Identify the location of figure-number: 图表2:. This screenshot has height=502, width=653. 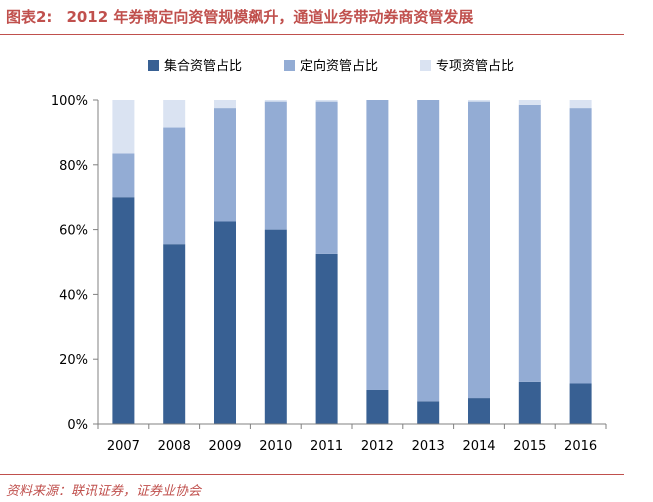
(29, 17).